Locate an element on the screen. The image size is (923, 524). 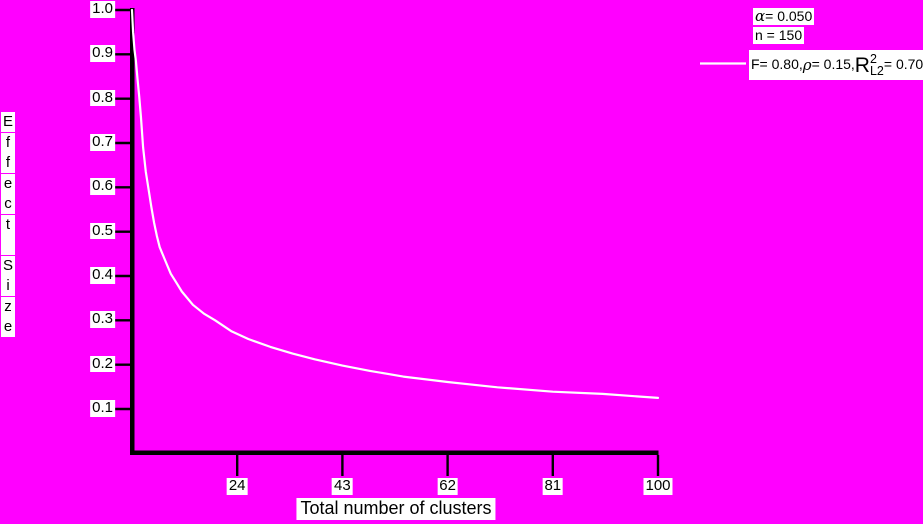
y-tick-label: 0.4 is located at coordinates (102, 275).